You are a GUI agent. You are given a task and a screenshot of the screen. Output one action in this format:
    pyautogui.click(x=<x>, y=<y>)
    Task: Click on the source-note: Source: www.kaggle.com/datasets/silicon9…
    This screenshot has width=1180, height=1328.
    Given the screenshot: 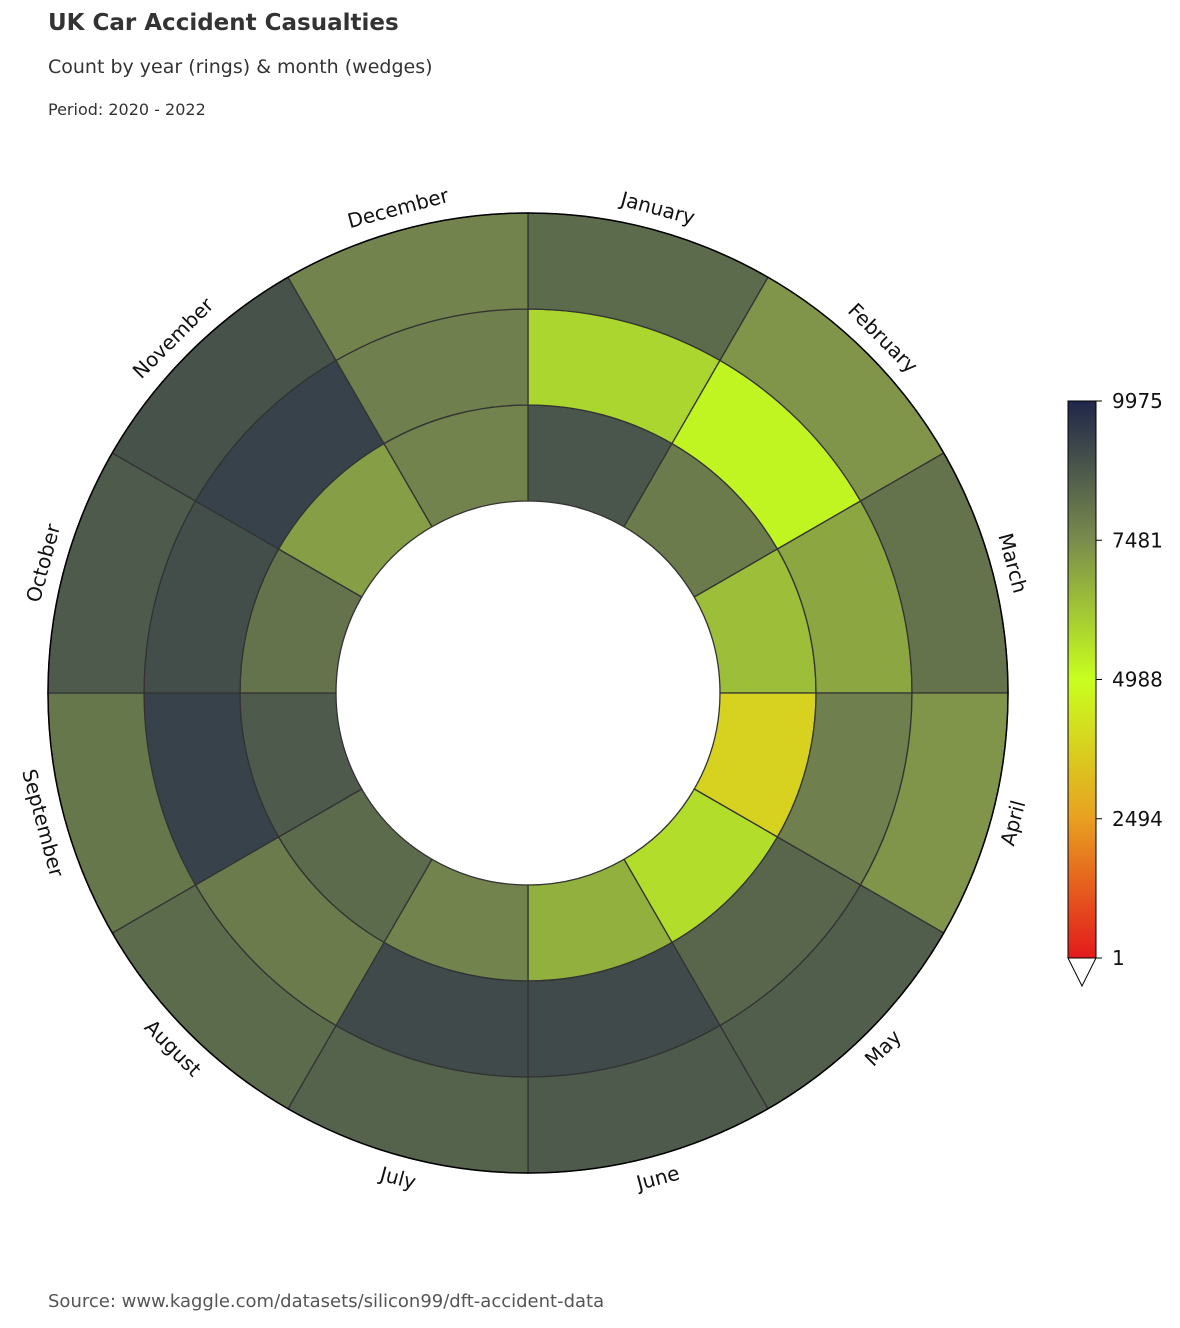 What is the action you would take?
    pyautogui.click(x=326, y=1301)
    